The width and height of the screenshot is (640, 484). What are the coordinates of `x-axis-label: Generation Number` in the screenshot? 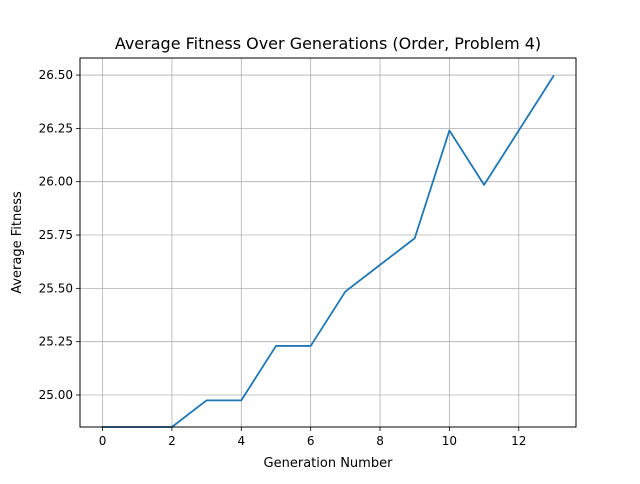 It's located at (329, 463).